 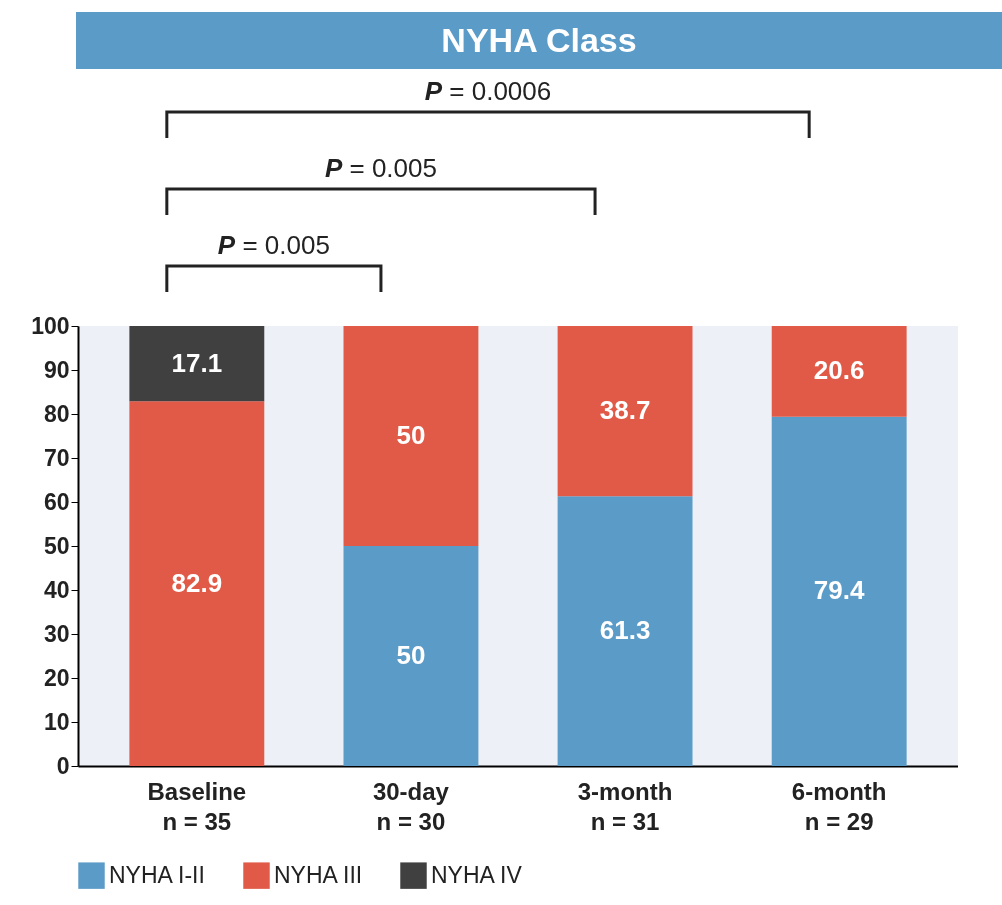 I want to click on chart-title: NYHA Class, so click(x=539, y=40).